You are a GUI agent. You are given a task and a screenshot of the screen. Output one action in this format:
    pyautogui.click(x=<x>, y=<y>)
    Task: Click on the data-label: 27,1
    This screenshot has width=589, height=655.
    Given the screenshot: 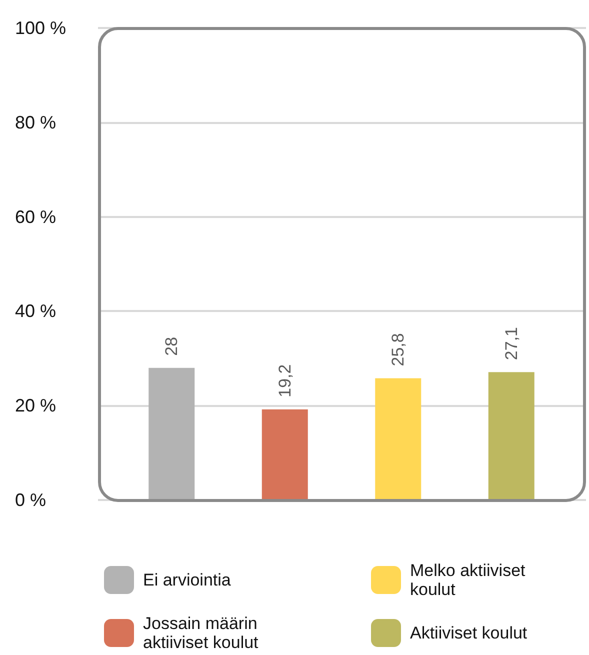 What is the action you would take?
    pyautogui.click(x=511, y=343)
    